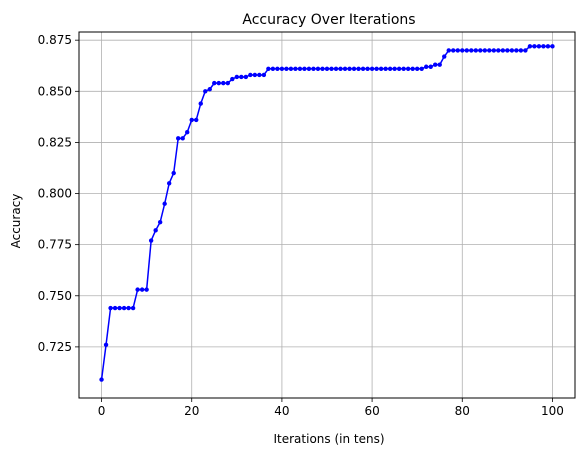  I want to click on x-tick-label: 20, so click(191, 411).